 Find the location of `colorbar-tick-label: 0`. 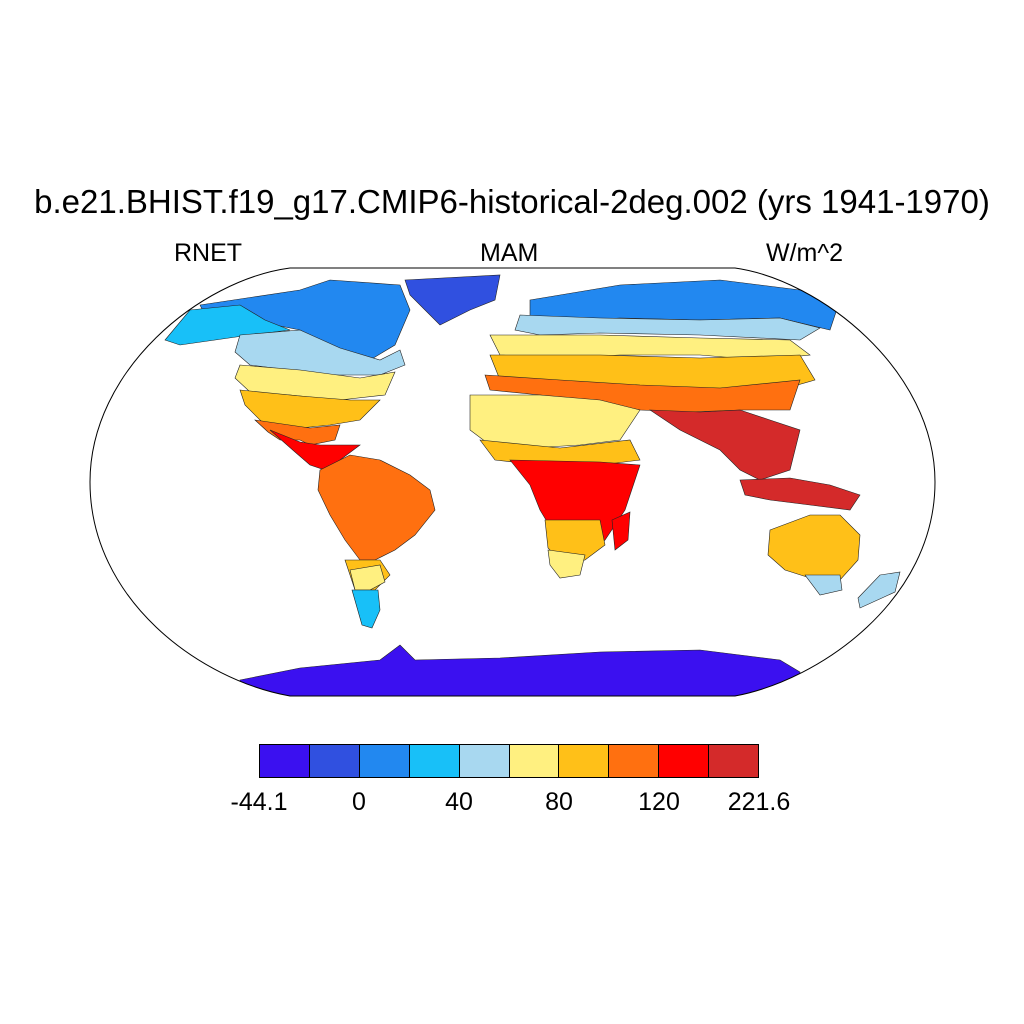

colorbar-tick-label: 0 is located at coordinates (359, 802).